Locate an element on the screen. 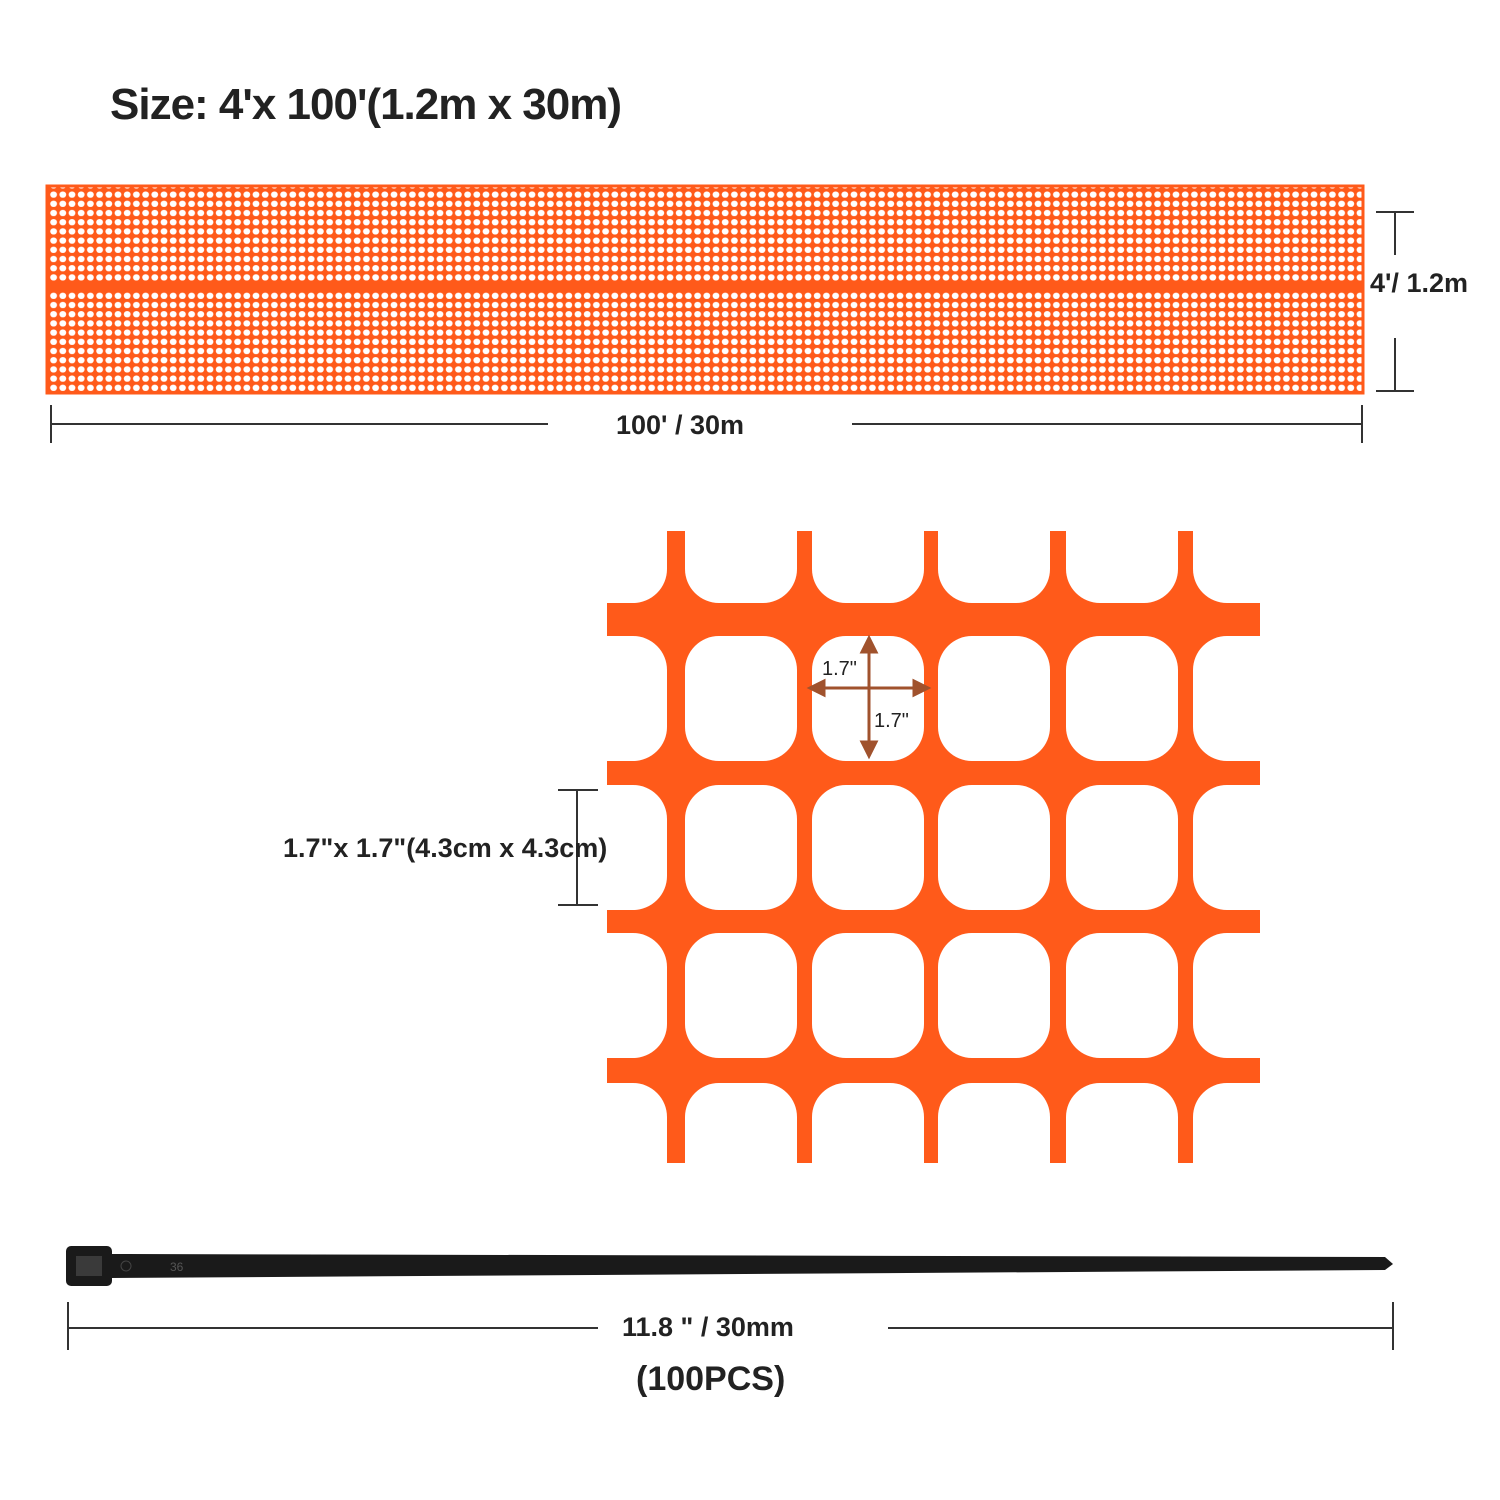 The image size is (1500, 1500). zip-tie-length-label: 11.8 " / 30mm is located at coordinates (708, 1327).